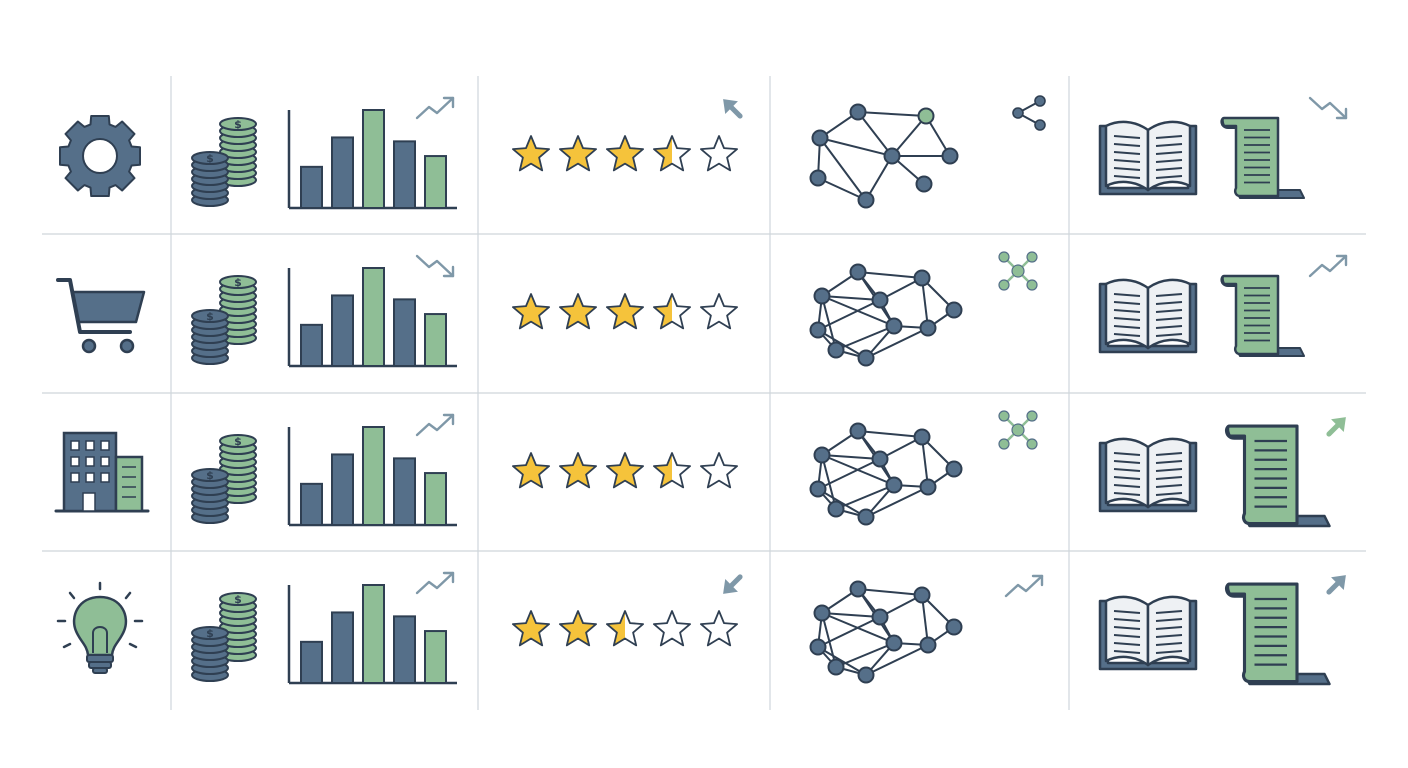 The image size is (1408, 768). Describe the element at coordinates (100, 156) in the screenshot. I see `gear-icon` at that location.